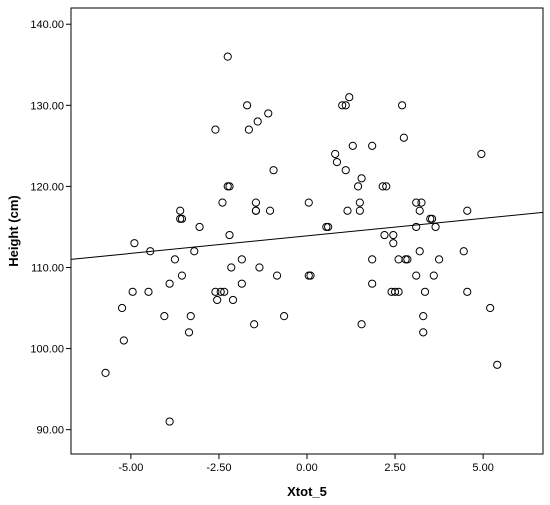  What do you see at coordinates (47, 25) in the screenshot?
I see `y-tick-label: 140.00` at bounding box center [47, 25].